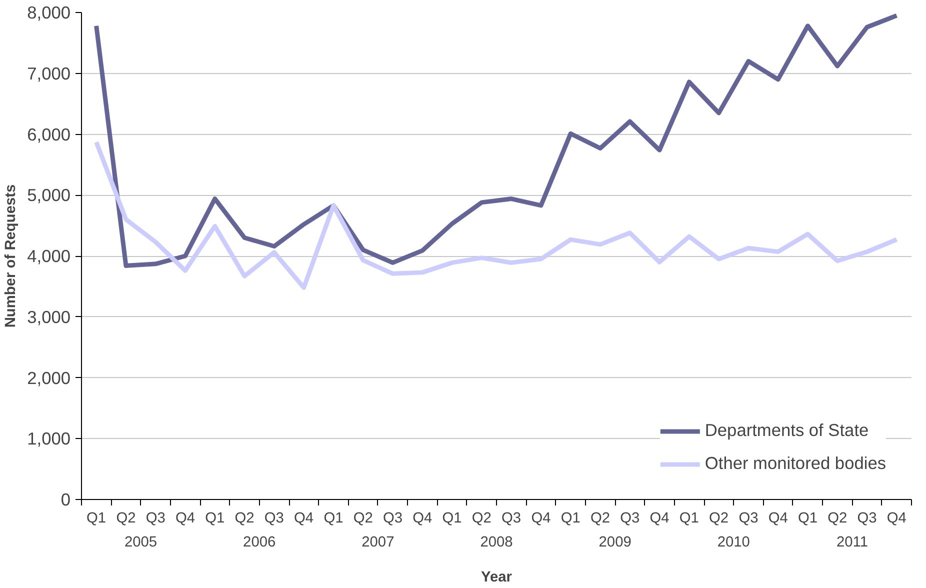  Describe the element at coordinates (378, 542) in the screenshot. I see `text: 2007` at that location.